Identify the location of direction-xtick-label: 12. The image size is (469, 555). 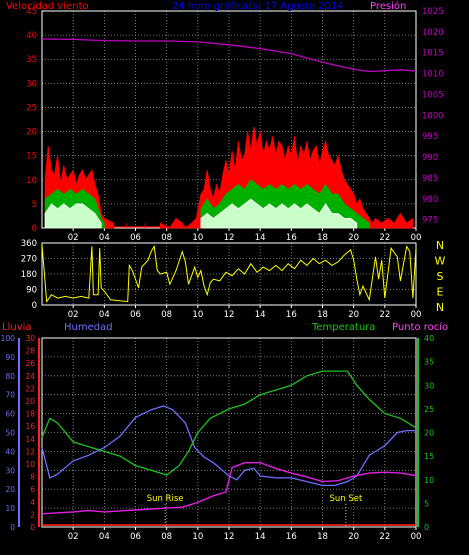
(229, 315).